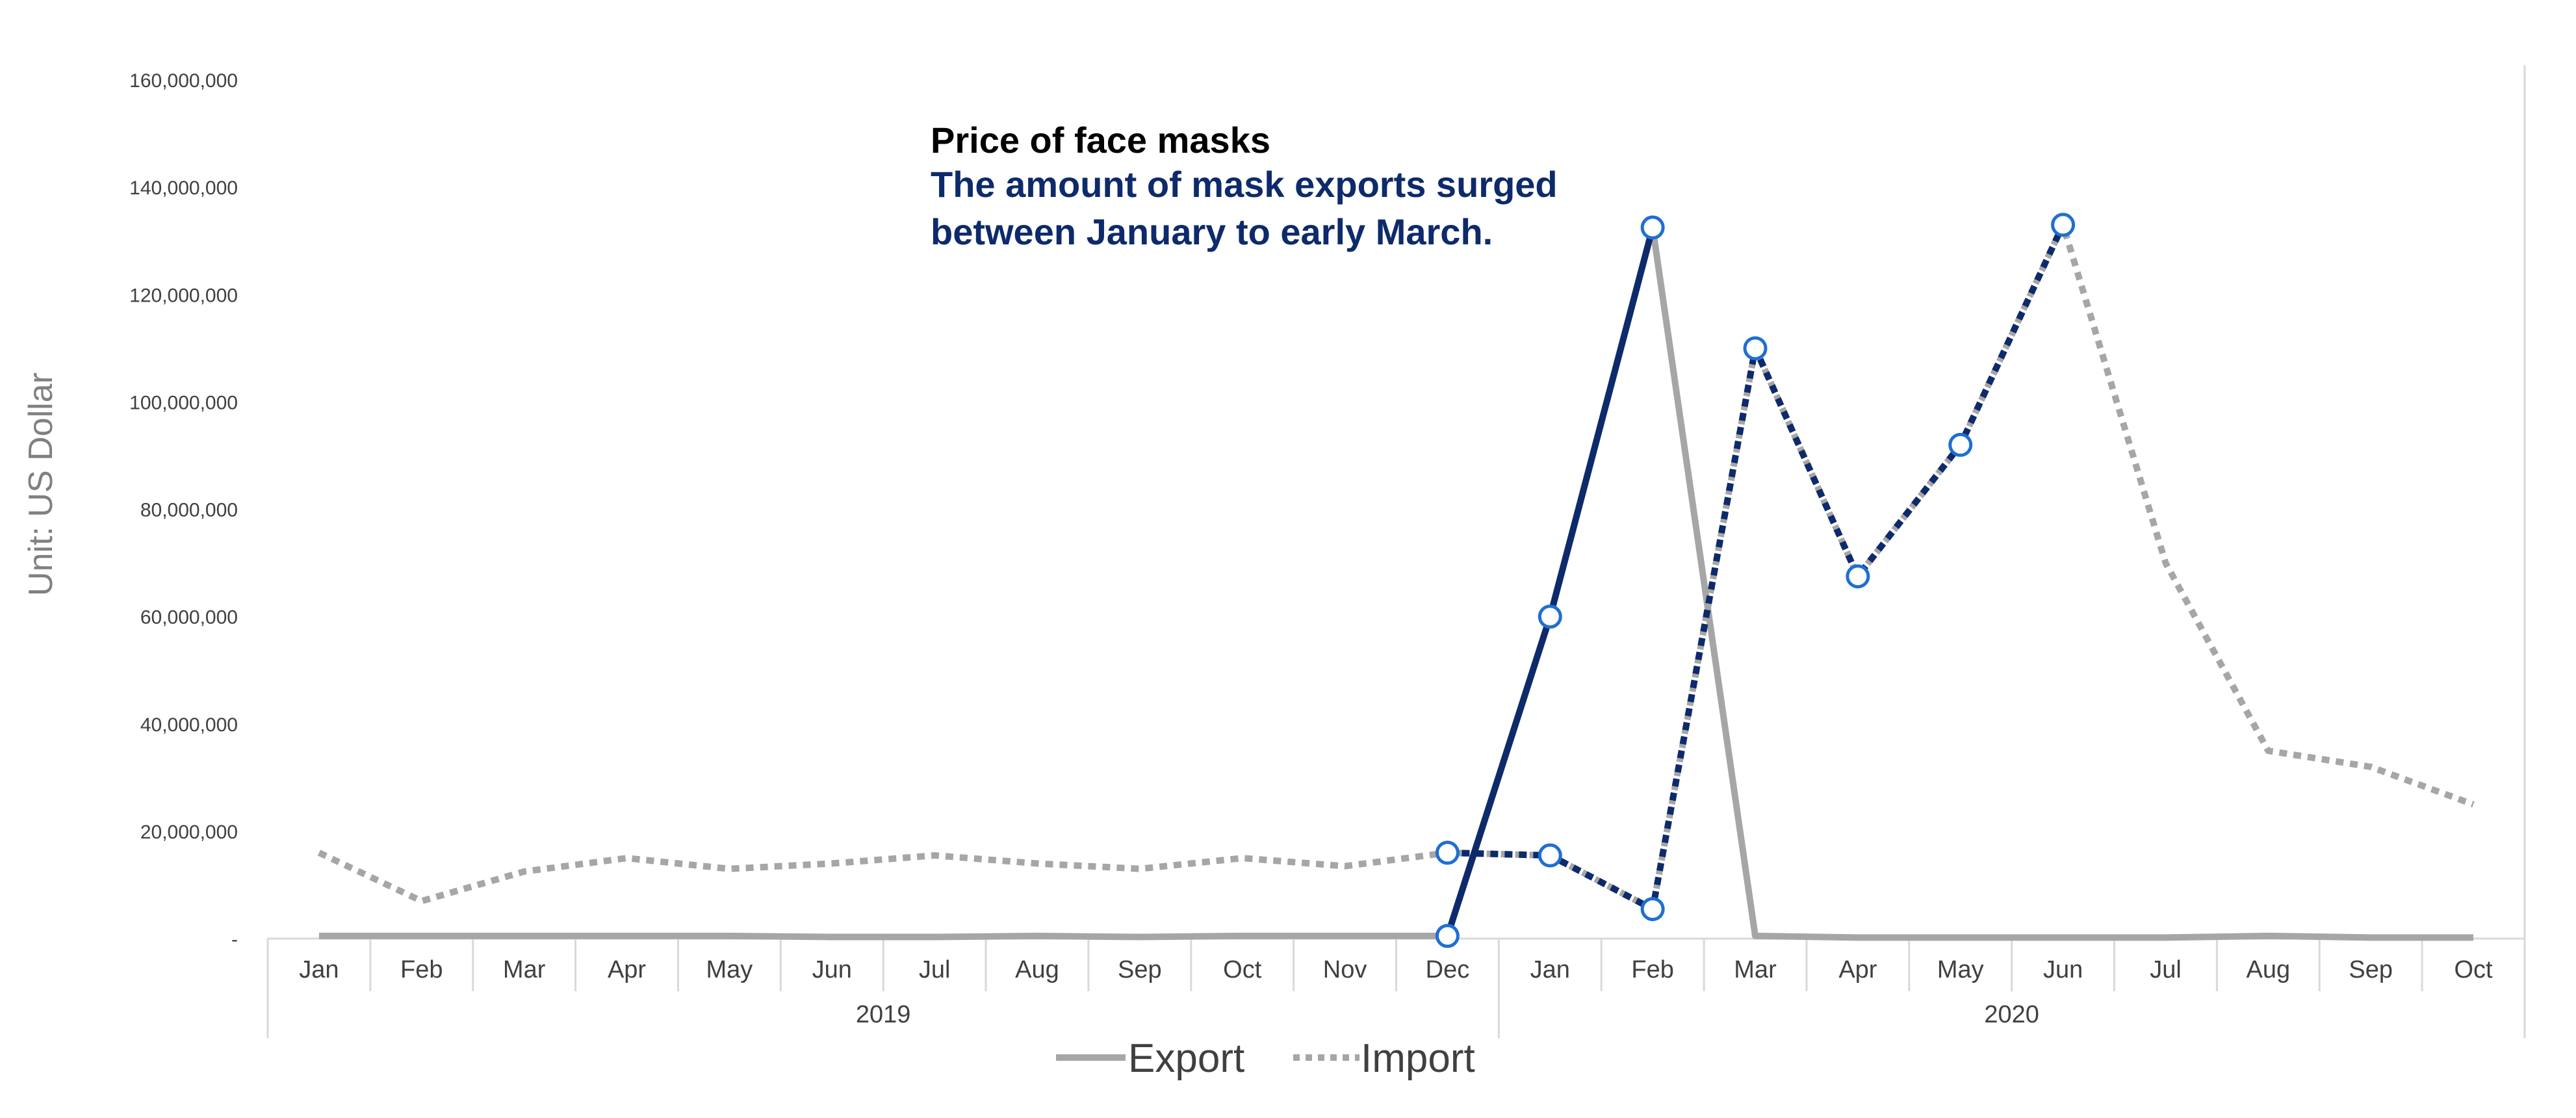 The width and height of the screenshot is (2576, 1118). Describe the element at coordinates (1448, 970) in the screenshot. I see `x-tick-label: Dec` at that location.